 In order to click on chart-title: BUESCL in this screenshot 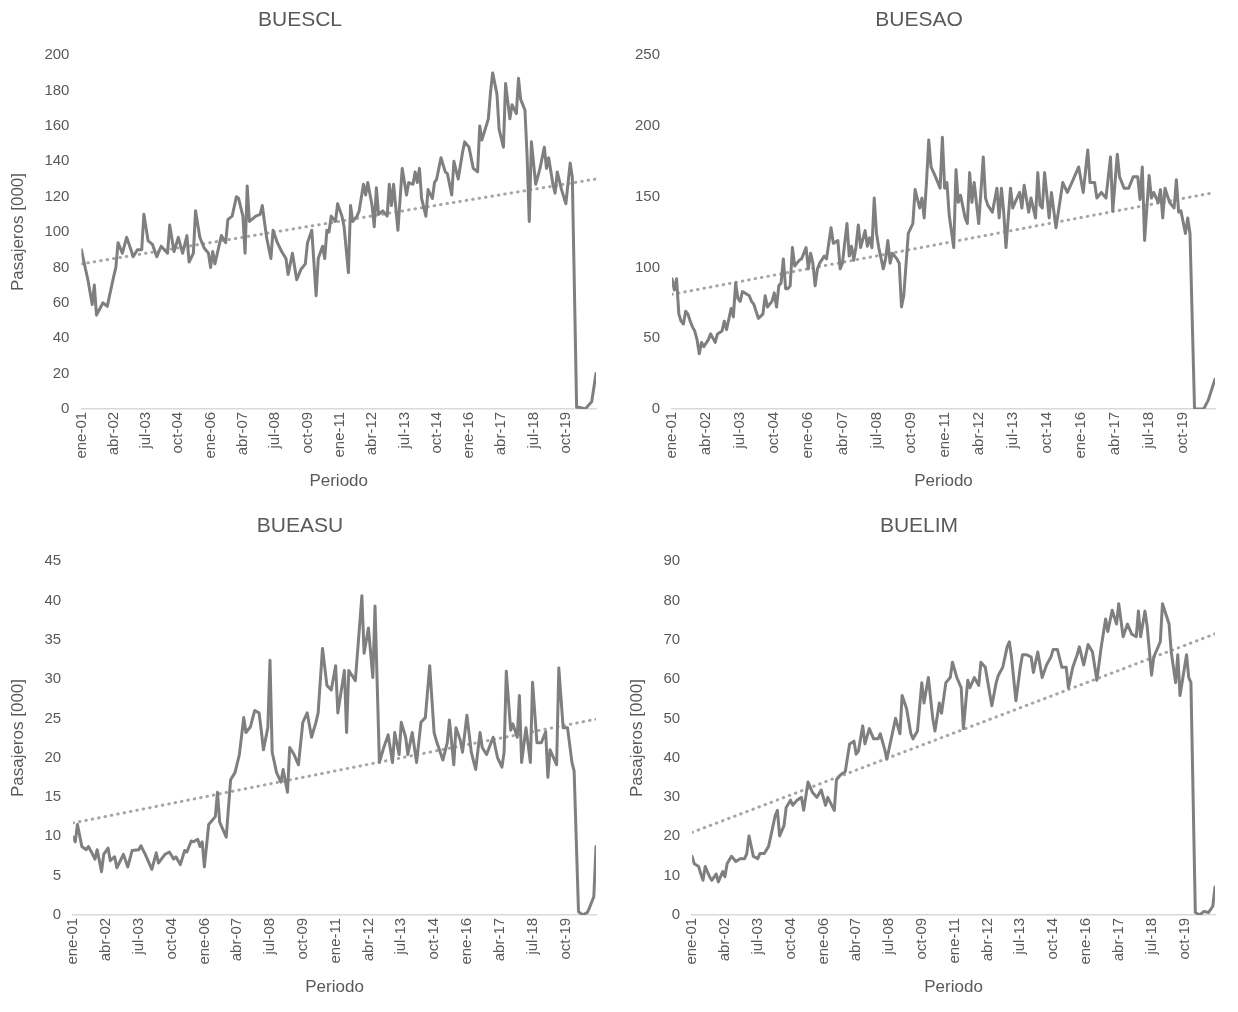, I will do `click(300, 19)`.